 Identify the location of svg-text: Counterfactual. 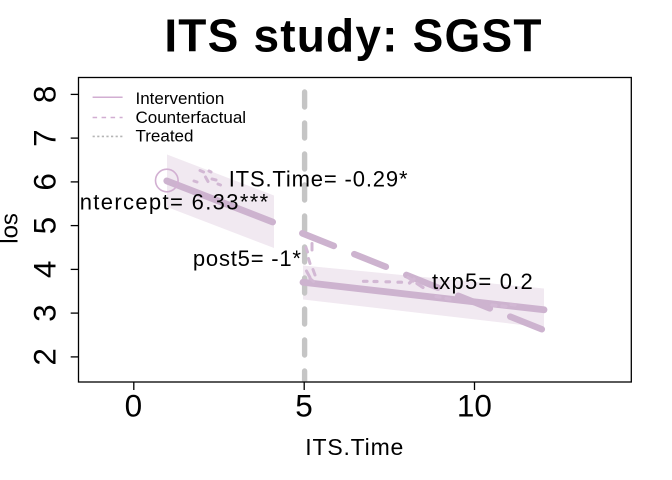
(191, 117).